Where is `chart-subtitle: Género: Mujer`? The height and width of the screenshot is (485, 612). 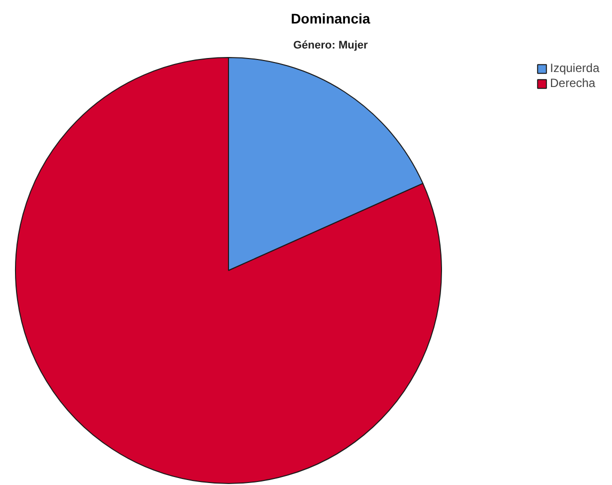
chart-subtitle: Género: Mujer is located at coordinates (331, 46).